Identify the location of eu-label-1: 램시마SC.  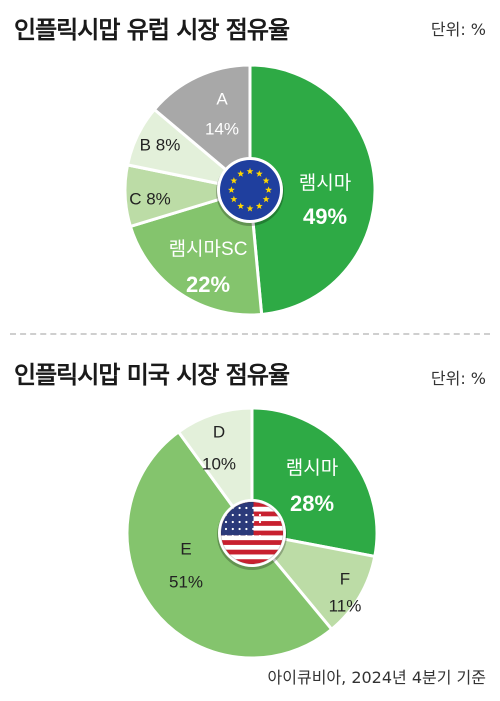
(208, 249).